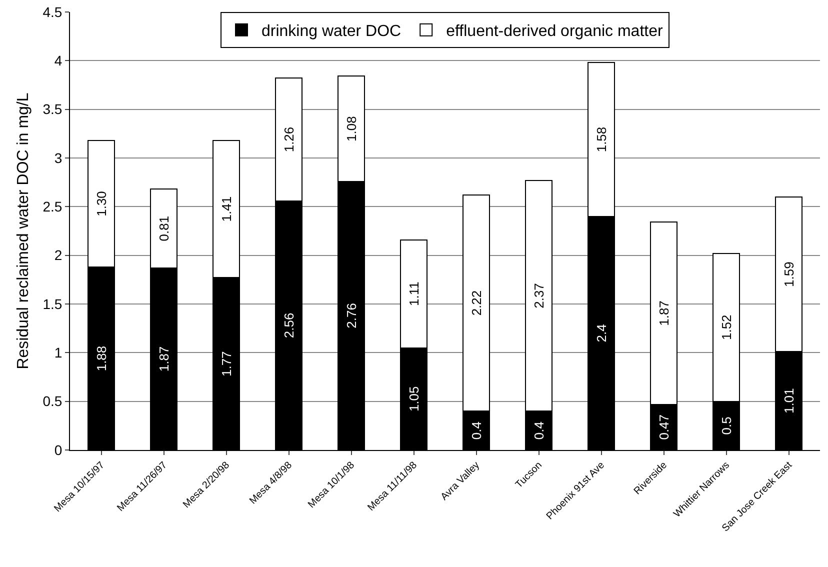 The image size is (828, 567). What do you see at coordinates (226, 364) in the screenshot?
I see `data-label: 1.77` at bounding box center [226, 364].